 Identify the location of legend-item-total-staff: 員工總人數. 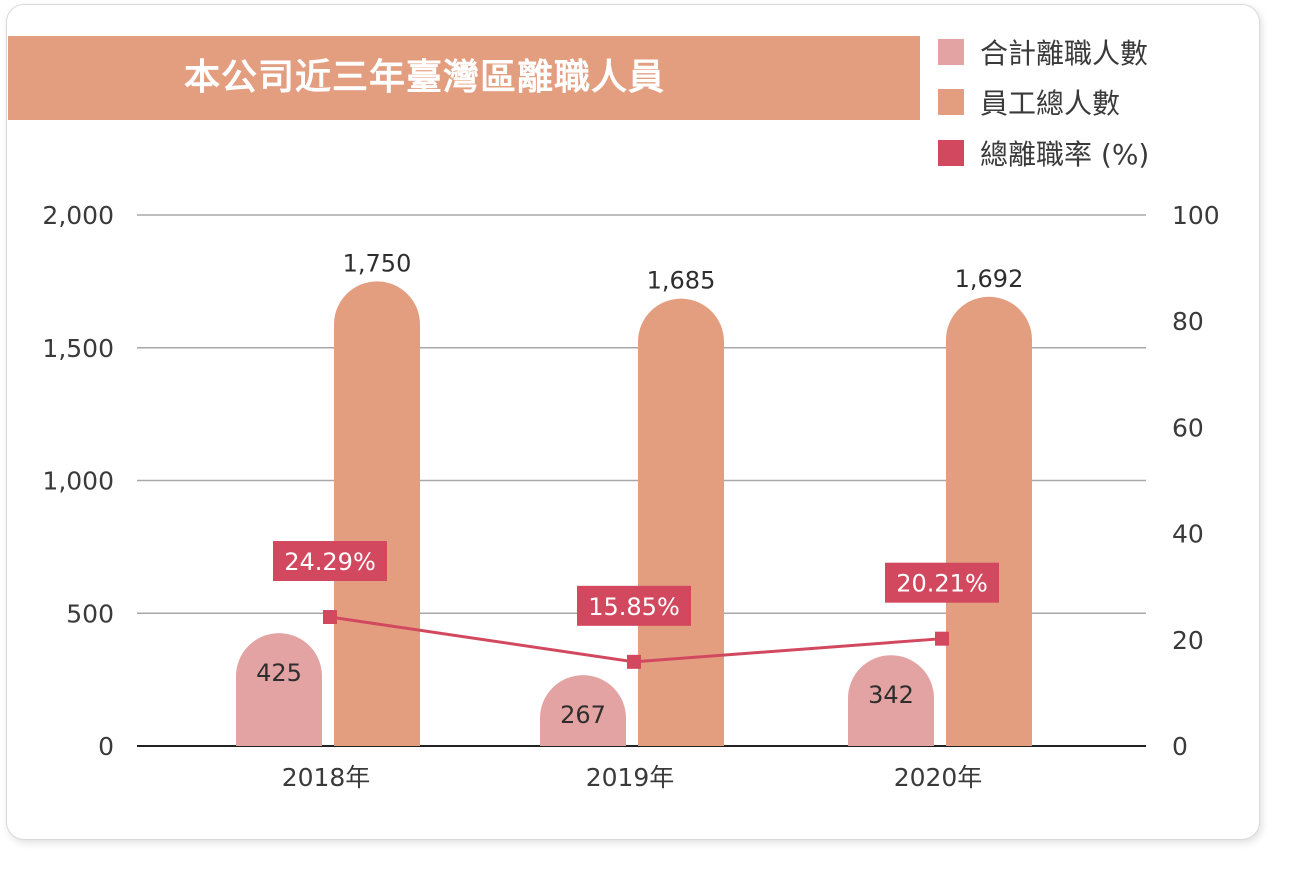
(1029, 102).